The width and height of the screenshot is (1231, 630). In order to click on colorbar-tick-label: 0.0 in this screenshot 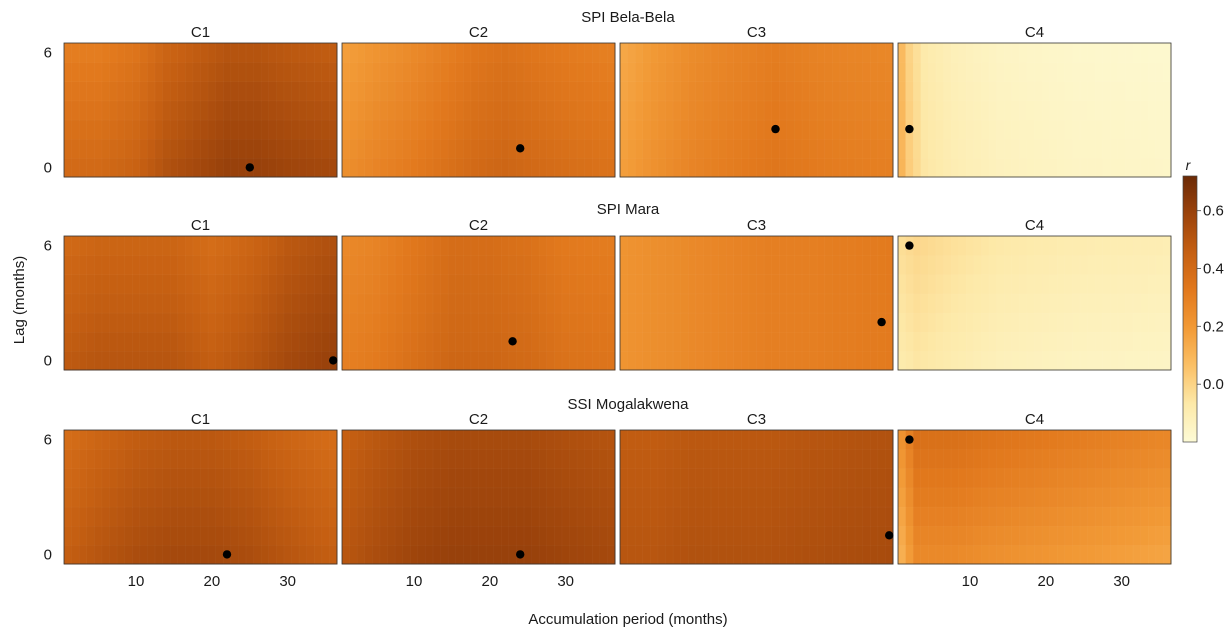, I will do `click(1213, 384)`.